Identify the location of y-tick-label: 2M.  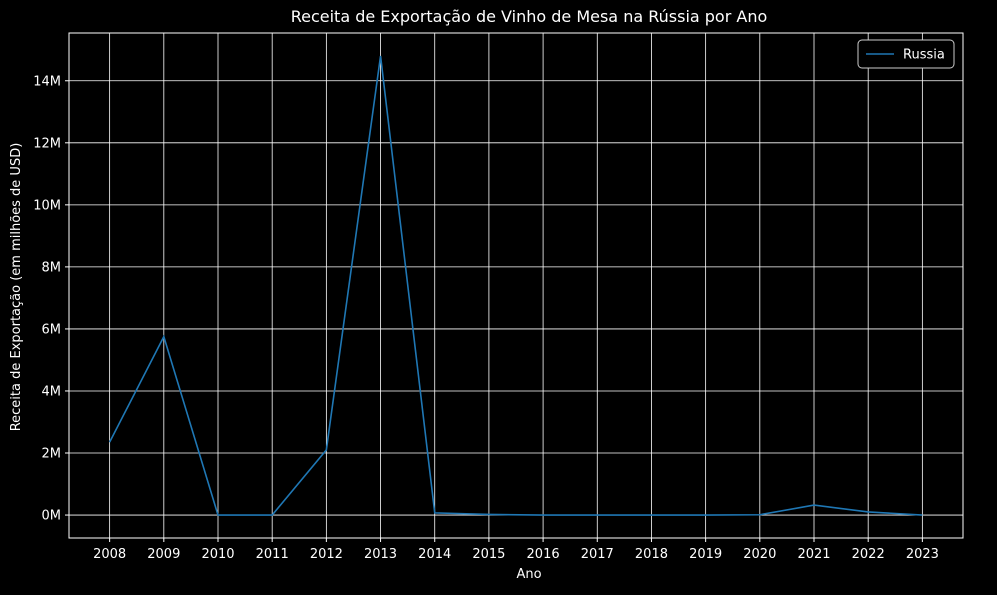
(52, 454).